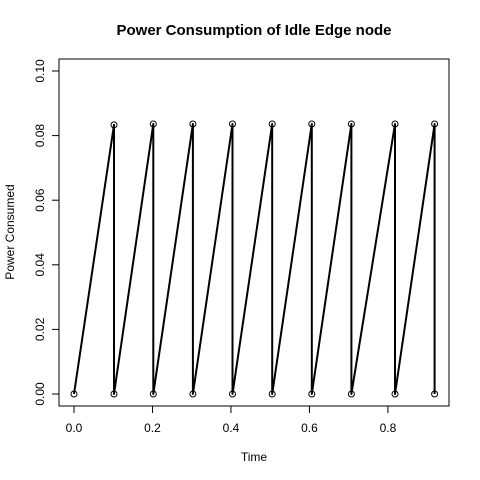 This screenshot has width=480, height=480. I want to click on y-tick-label: 0.06, so click(40, 200).